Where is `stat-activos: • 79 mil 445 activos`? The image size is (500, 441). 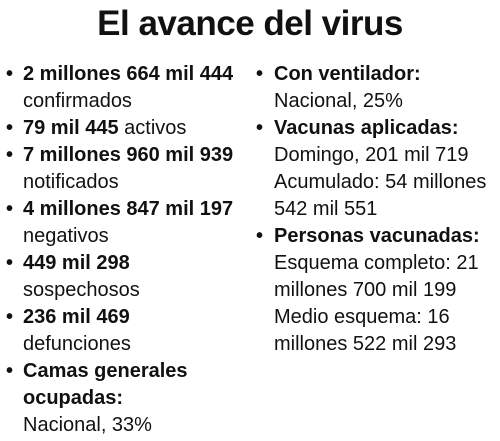
stat-activos: • 79 mil 445 activos is located at coordinates (128, 128).